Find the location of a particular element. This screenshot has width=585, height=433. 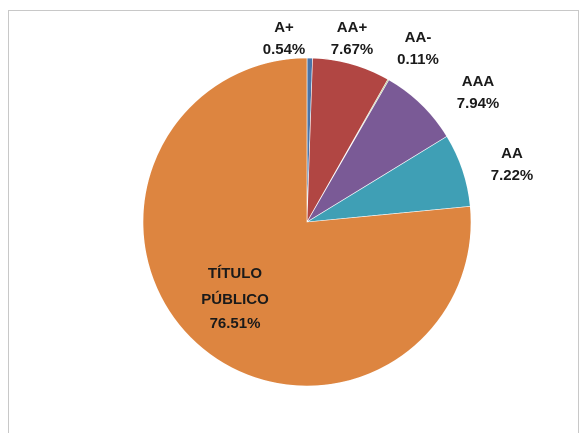

category-label: AA+ is located at coordinates (352, 27).